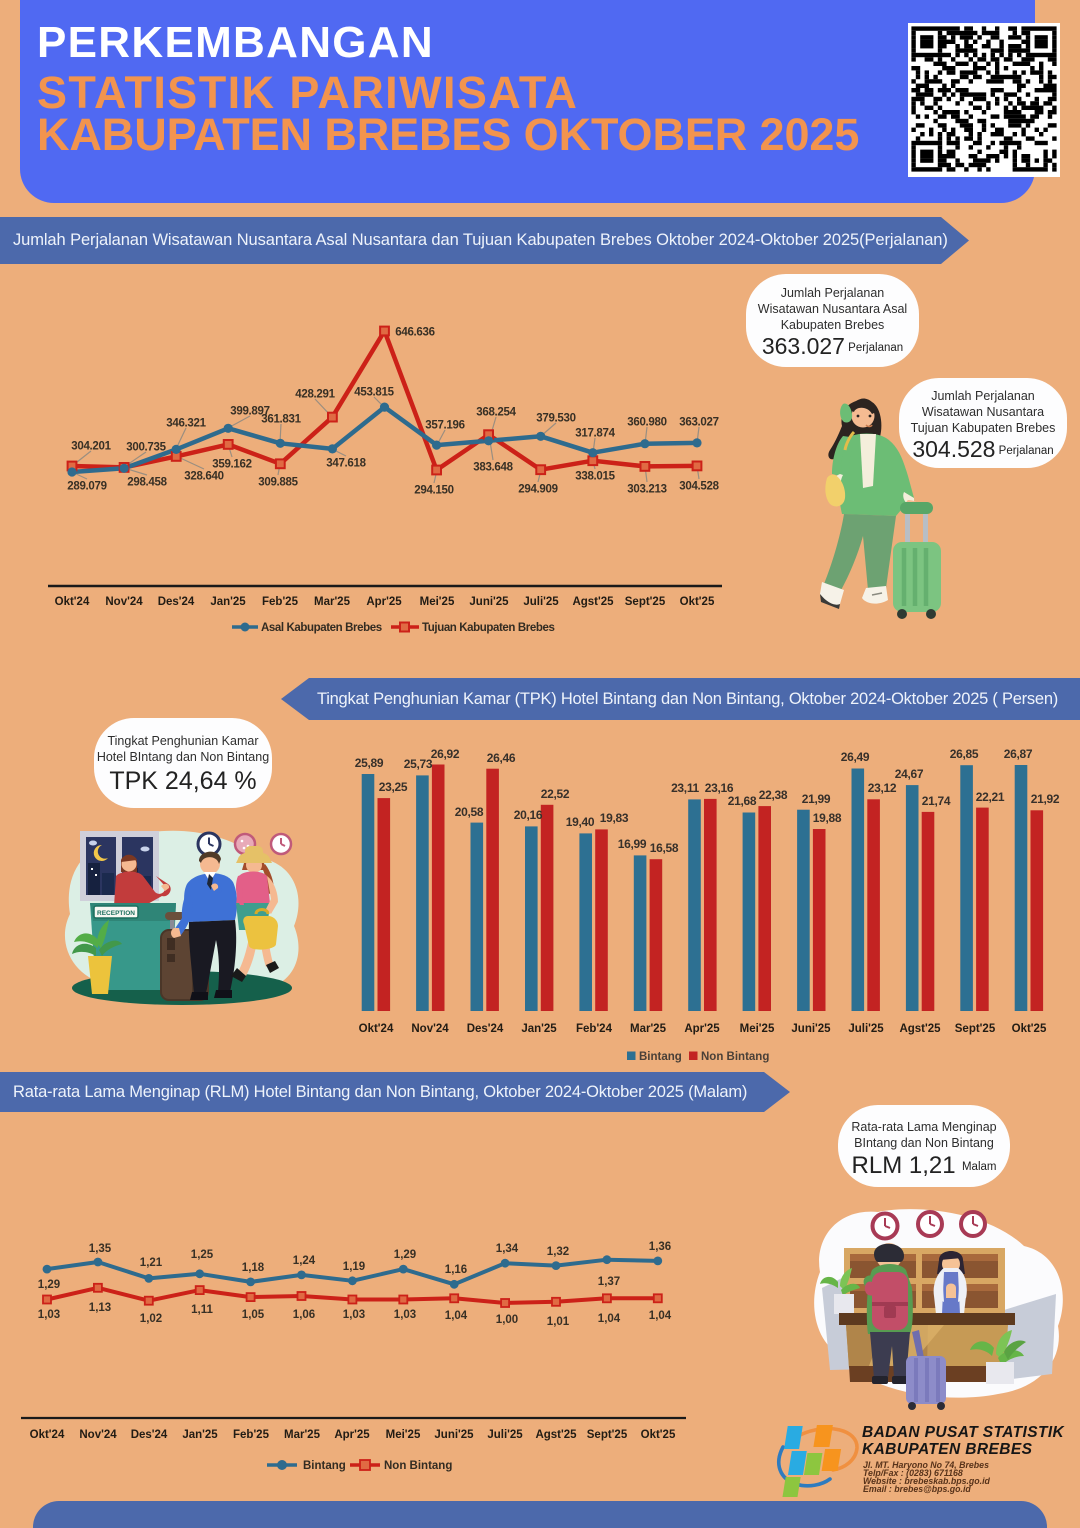  Describe the element at coordinates (346, 464) in the screenshot. I see `svg-text: 347.618` at that location.